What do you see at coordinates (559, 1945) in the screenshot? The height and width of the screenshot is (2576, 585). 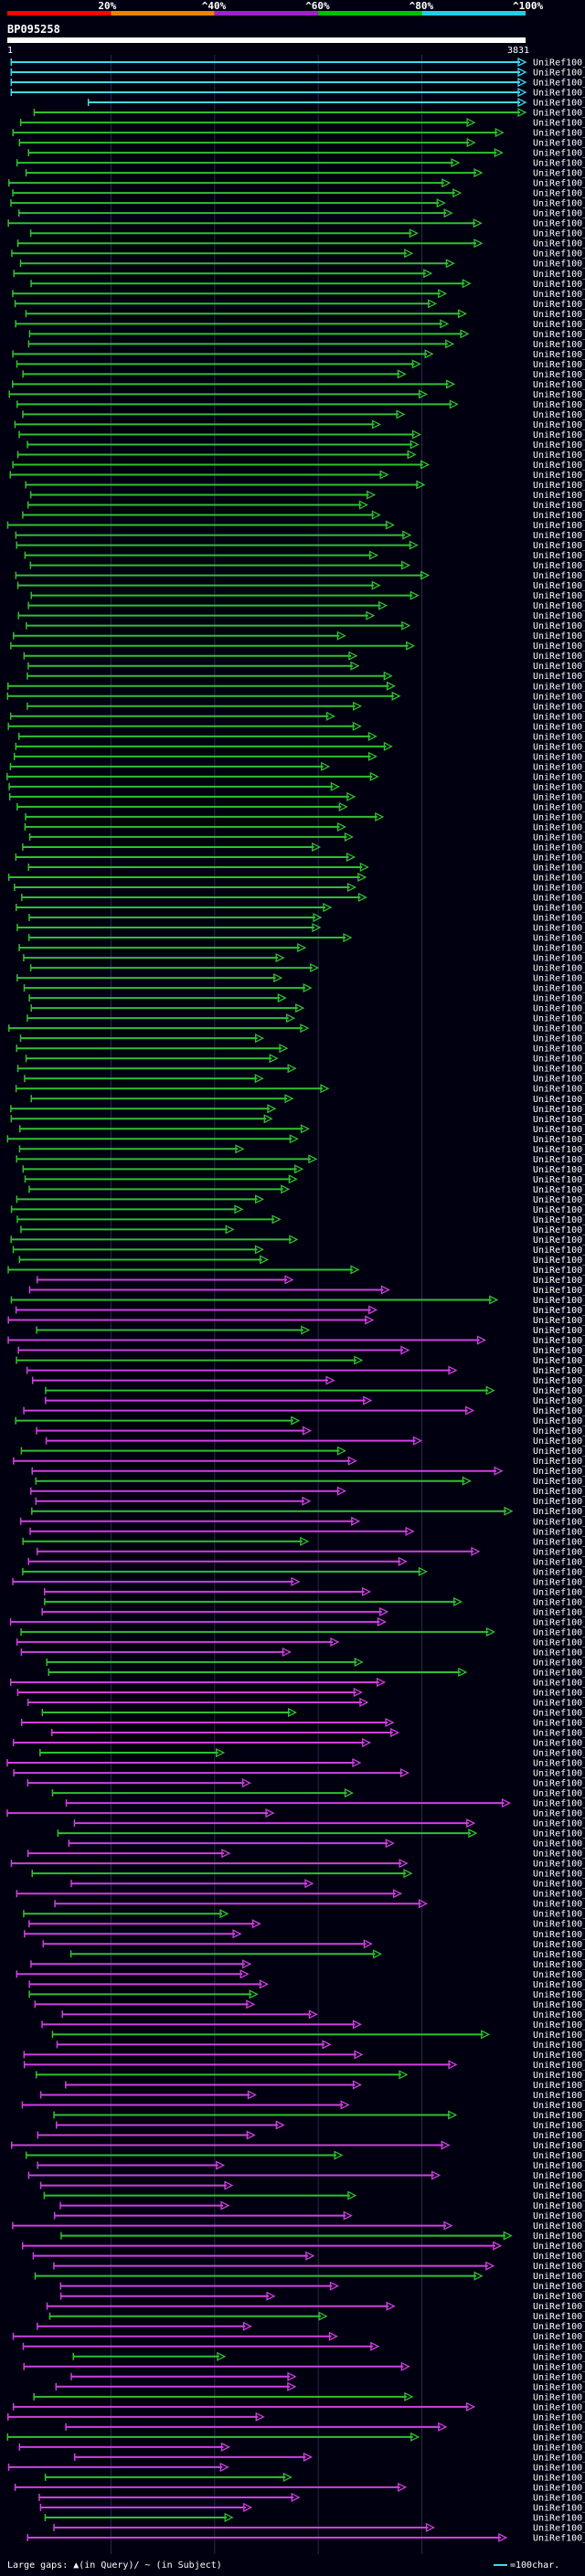 I see `hit-label: UniRef100_A9WQN8` at bounding box center [559, 1945].